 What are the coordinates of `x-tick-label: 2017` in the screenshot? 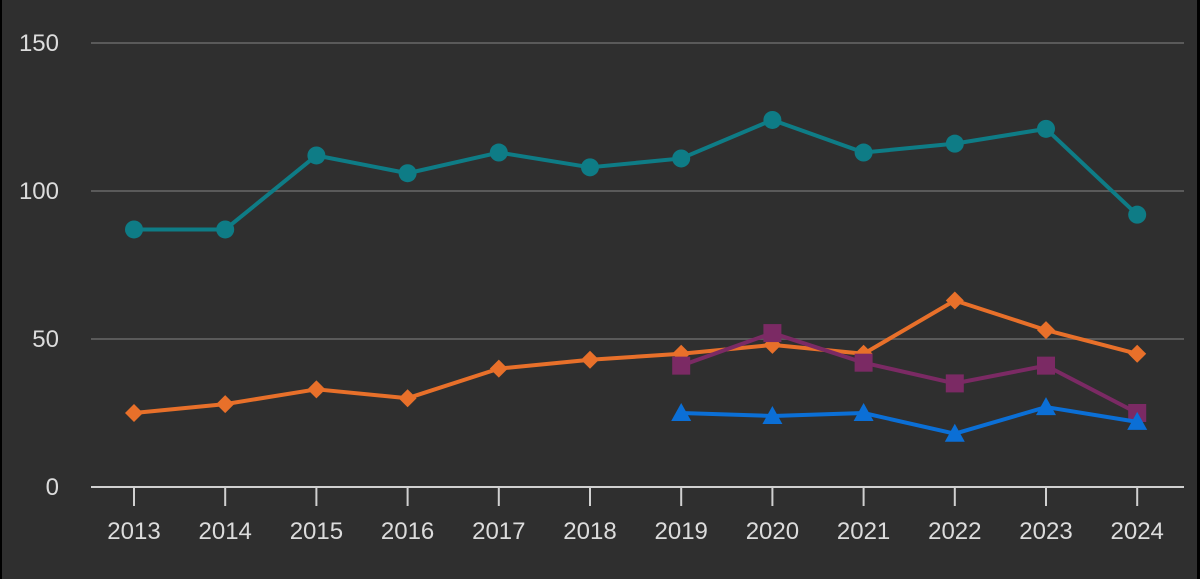 It's located at (498, 531).